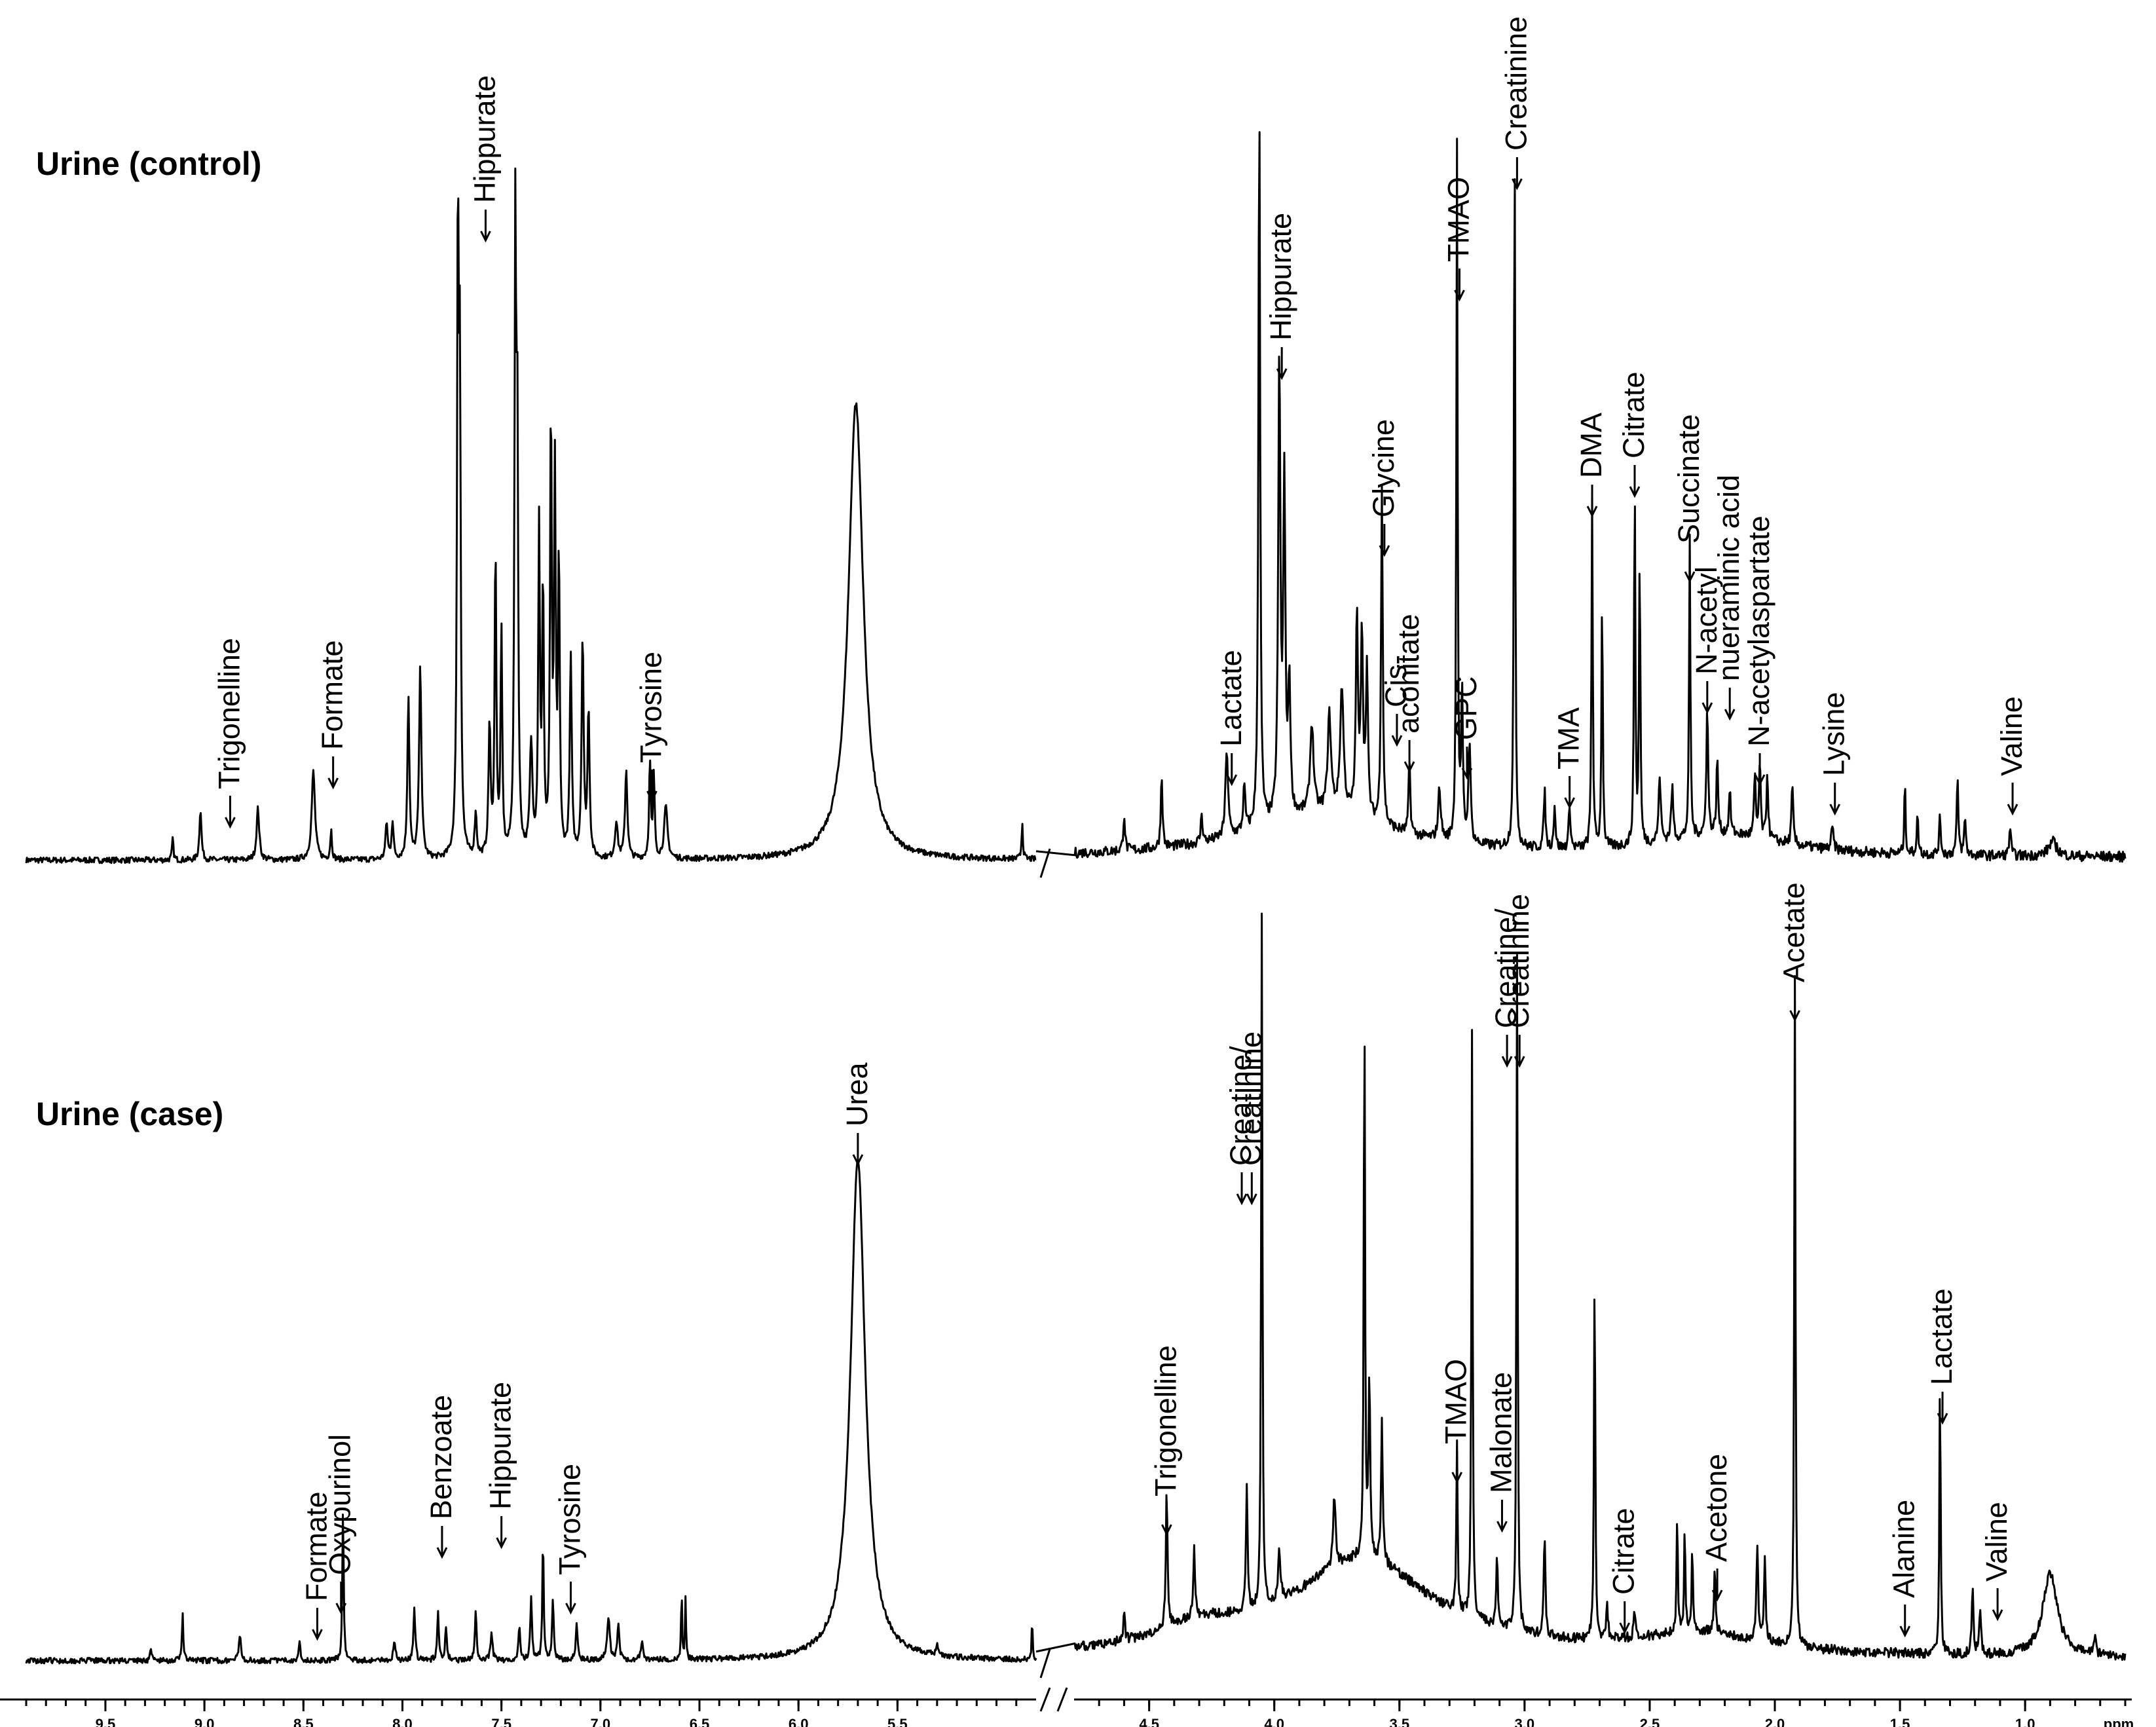  What do you see at coordinates (1383, 488) in the screenshot?
I see `control-annotation-6: Glycine` at bounding box center [1383, 488].